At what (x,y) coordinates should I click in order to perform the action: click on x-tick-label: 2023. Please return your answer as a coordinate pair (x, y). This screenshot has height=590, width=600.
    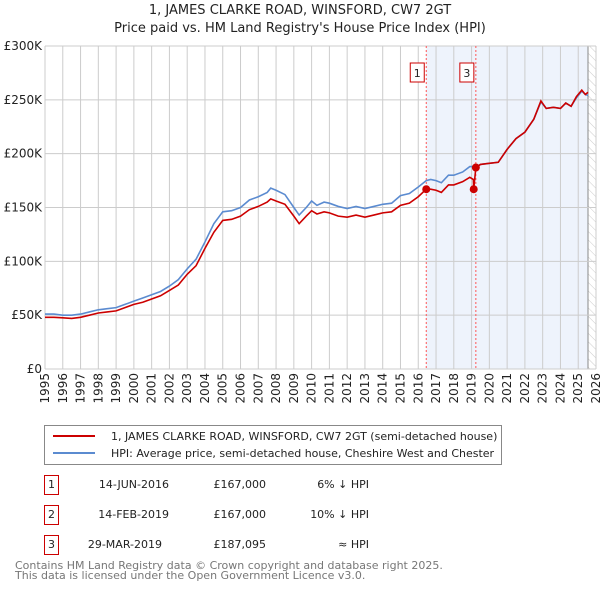
    Looking at the image, I should click on (543, 388).